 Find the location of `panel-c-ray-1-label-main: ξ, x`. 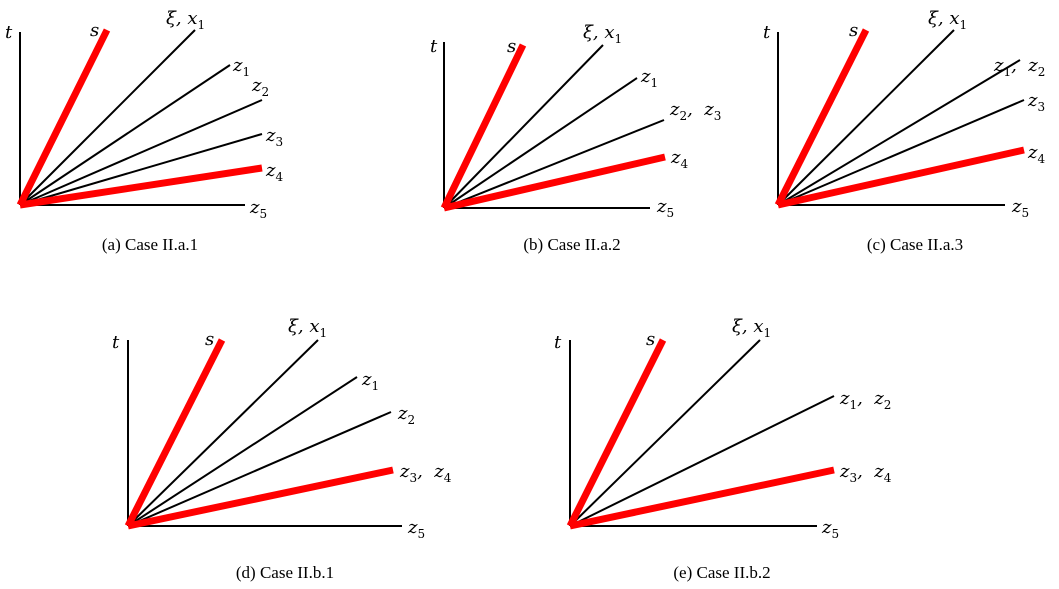

panel-c-ray-1-label-main: ξ, x is located at coordinates (944, 18).